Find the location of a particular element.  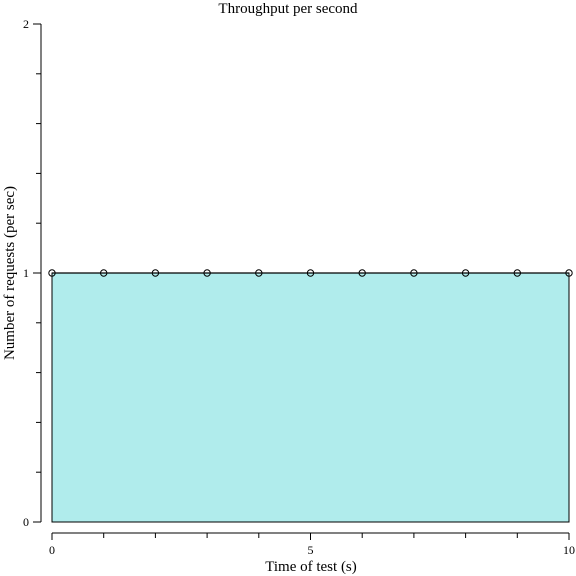

y-tick-label: 1 is located at coordinates (26, 273).